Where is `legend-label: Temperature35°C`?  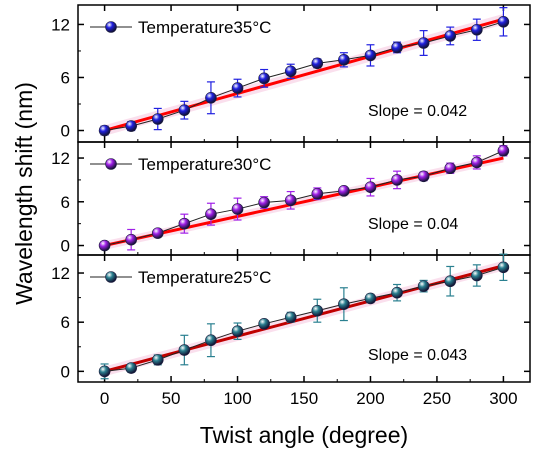
legend-label: Temperature35°C is located at coordinates (204, 27).